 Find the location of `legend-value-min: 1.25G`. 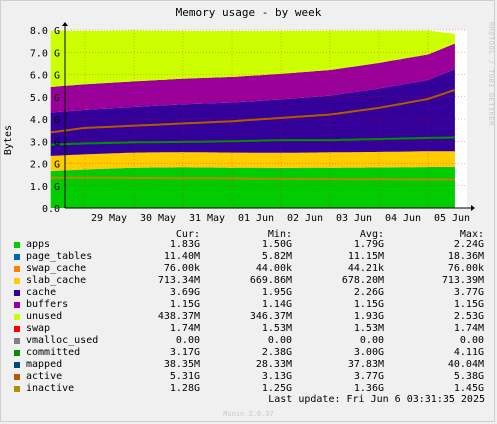

legend-value-min: 1.25G is located at coordinates (276, 388).